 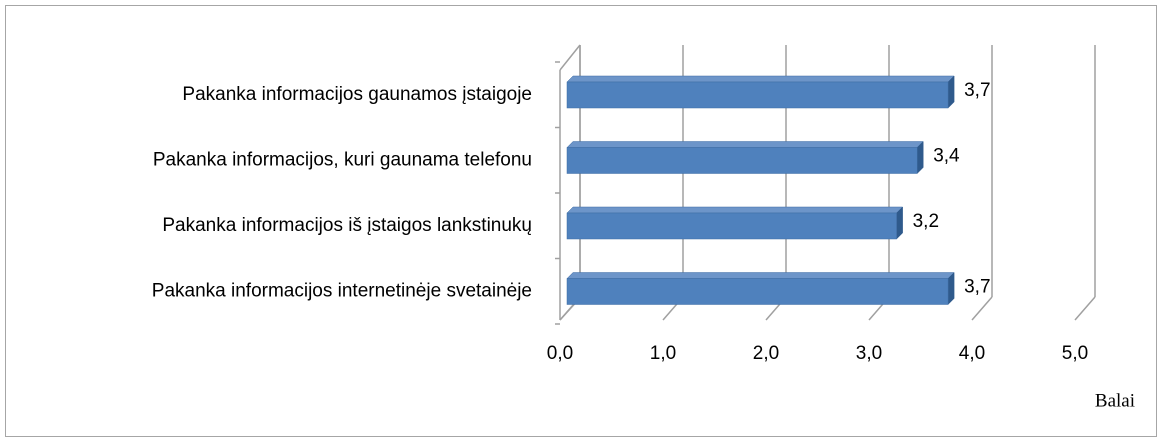 I want to click on value-label: 3,4, so click(x=946, y=156).